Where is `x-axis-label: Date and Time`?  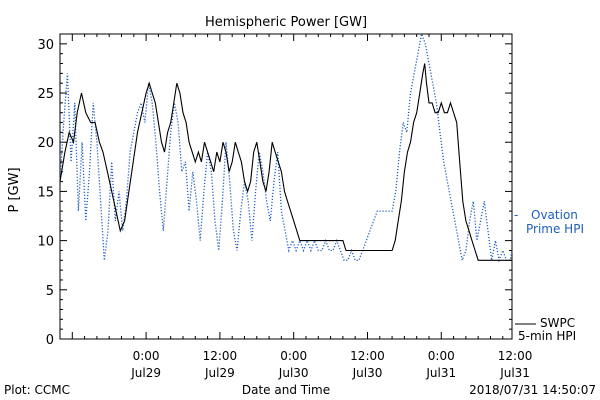 x-axis-label: Date and Time is located at coordinates (286, 390).